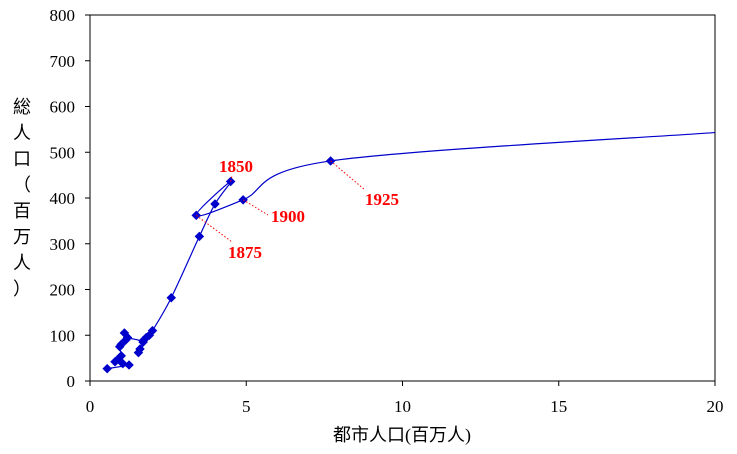 This screenshot has width=737, height=454. Describe the element at coordinates (22, 159) in the screenshot. I see `y-axis-title-char: 口` at that location.